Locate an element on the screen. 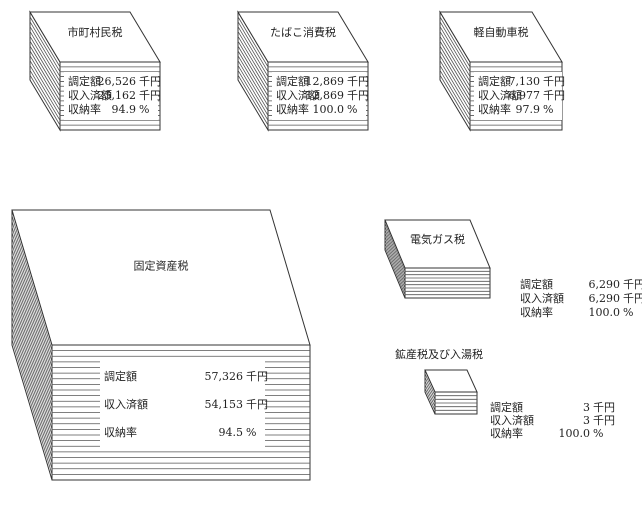 This screenshot has width=642, height=515. block-name: たばこ消費税 is located at coordinates (303, 32).